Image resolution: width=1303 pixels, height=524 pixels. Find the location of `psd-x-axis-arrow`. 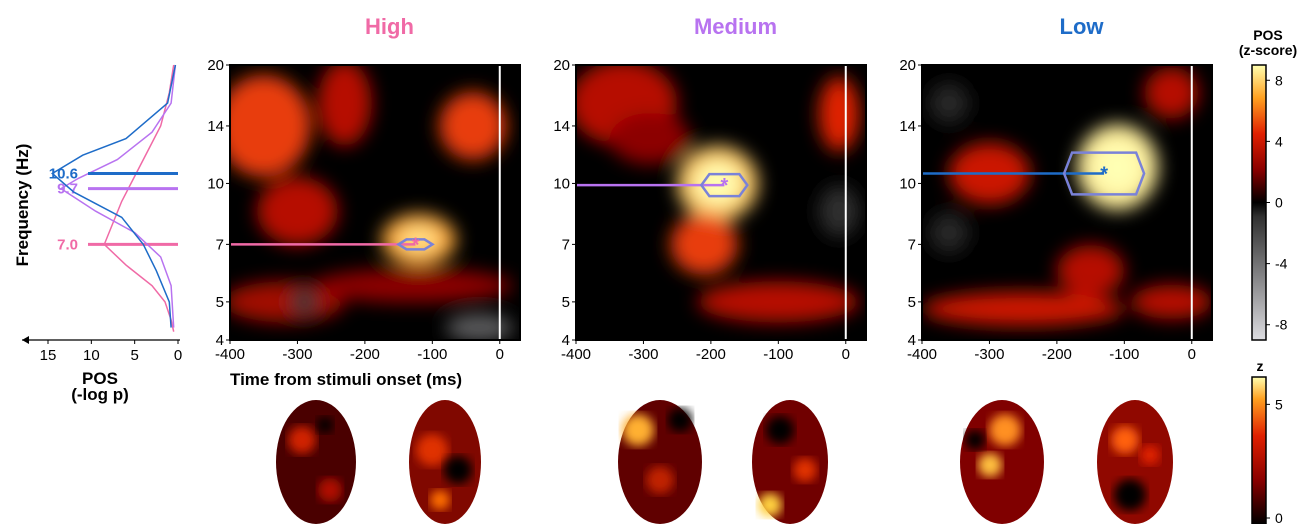

psd-x-axis-arrow is located at coordinates (25, 340).